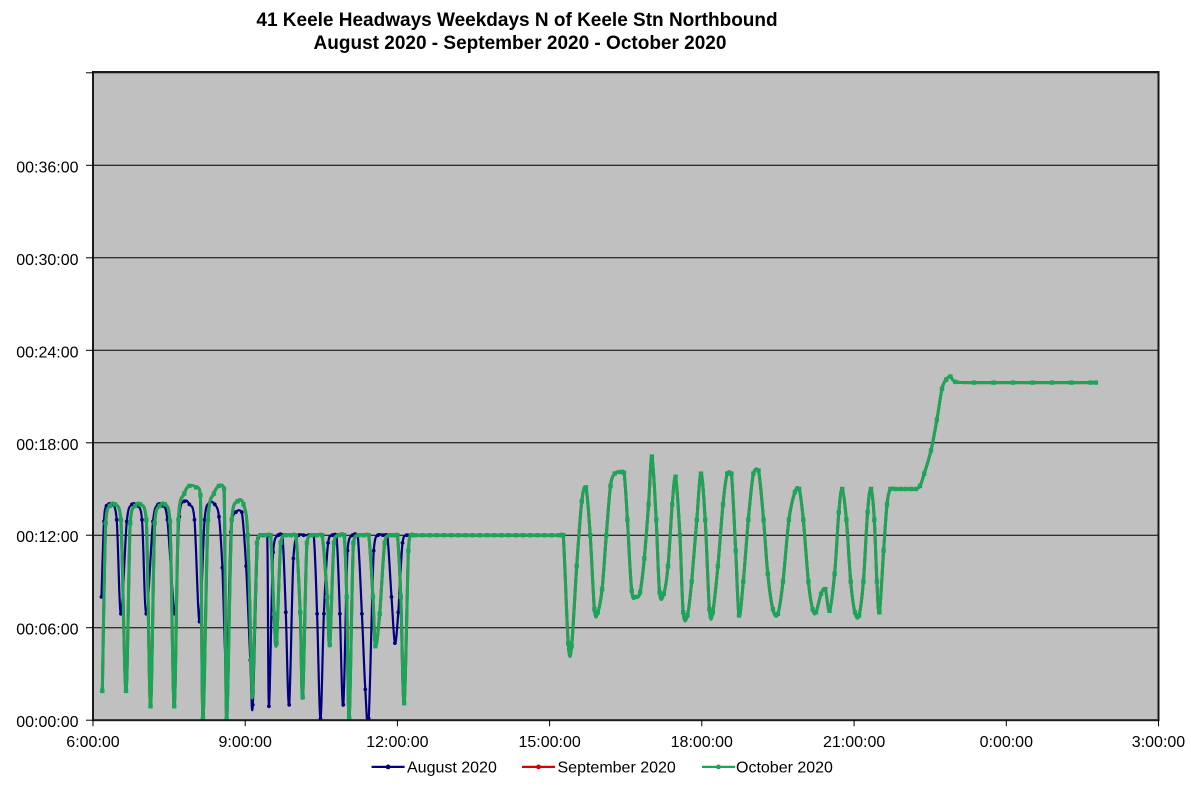 The height and width of the screenshot is (788, 1191). Describe the element at coordinates (47, 352) in the screenshot. I see `svg-text: 00:24:00` at that location.